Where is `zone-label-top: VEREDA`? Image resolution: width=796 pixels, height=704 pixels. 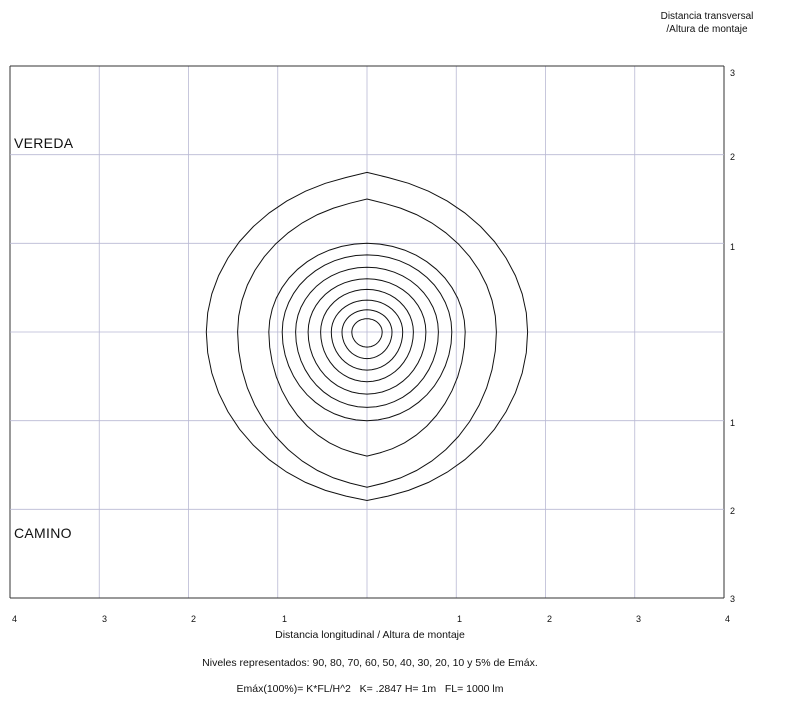
zone-label-top: VEREDA is located at coordinates (44, 143).